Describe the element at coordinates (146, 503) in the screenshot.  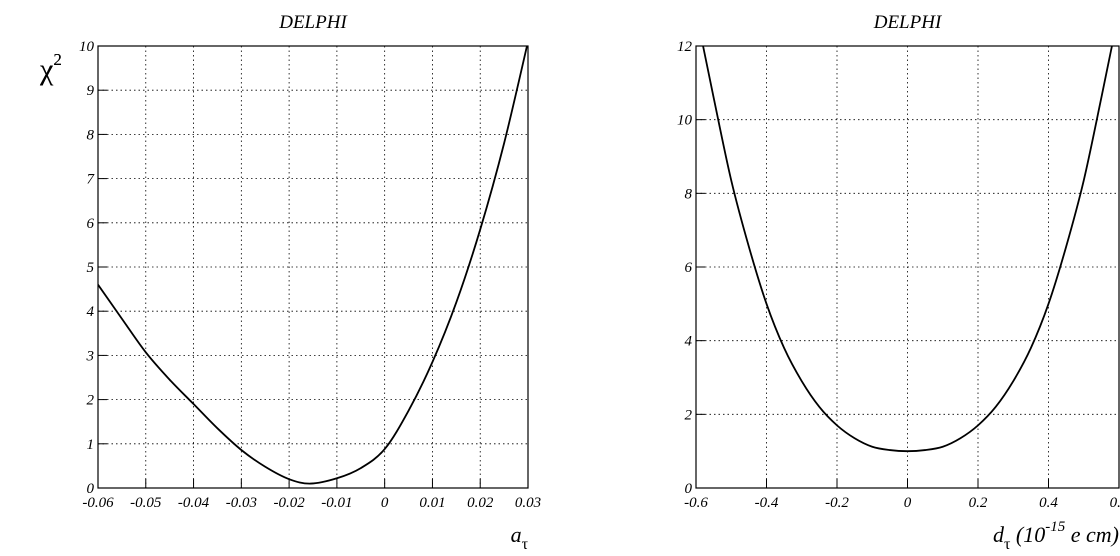
I see `x-tick-label: -0.05` at that location.